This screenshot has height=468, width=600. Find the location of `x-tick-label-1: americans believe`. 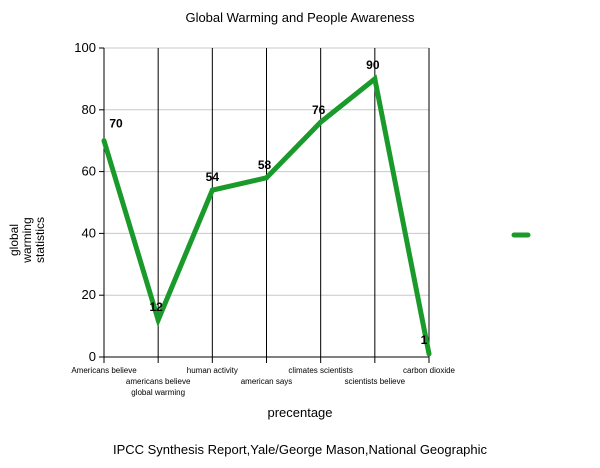

x-tick-label-1: americans believe is located at coordinates (158, 381).